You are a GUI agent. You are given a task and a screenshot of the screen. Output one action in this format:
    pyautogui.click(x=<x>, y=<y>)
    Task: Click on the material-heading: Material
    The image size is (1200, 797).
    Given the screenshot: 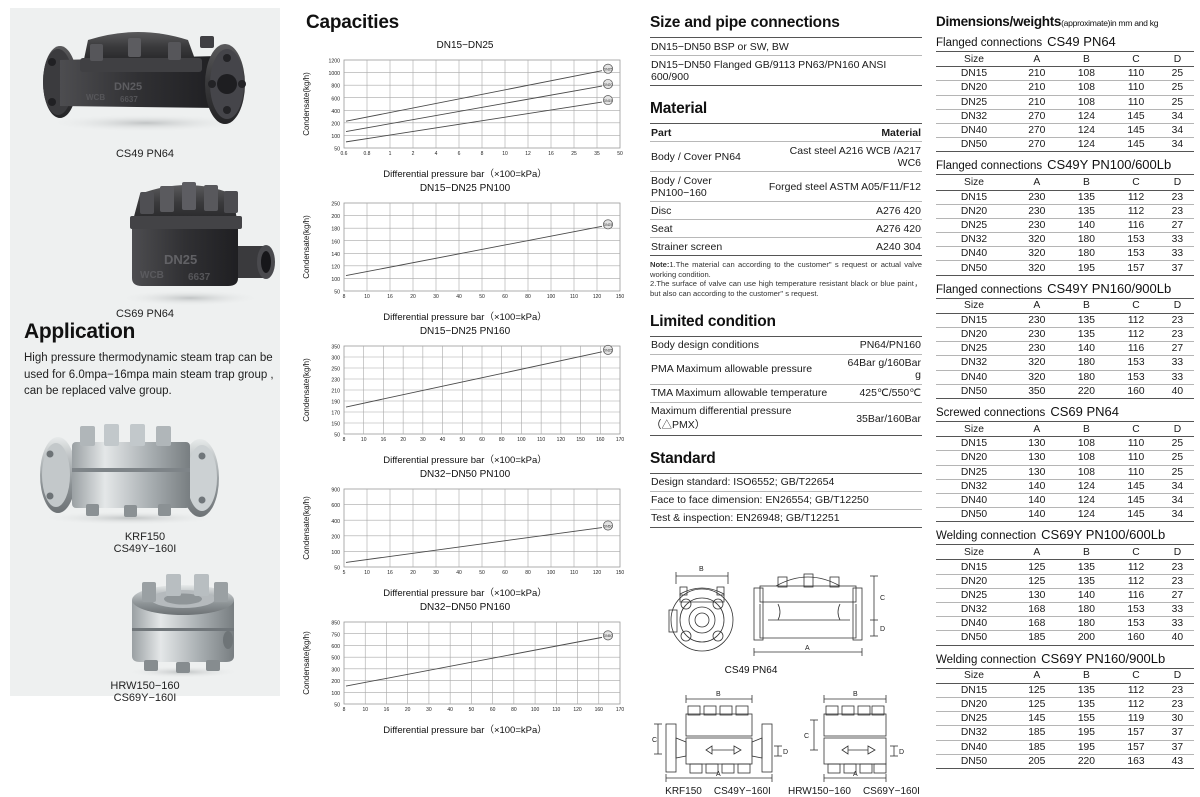 What is the action you would take?
    pyautogui.click(x=678, y=108)
    